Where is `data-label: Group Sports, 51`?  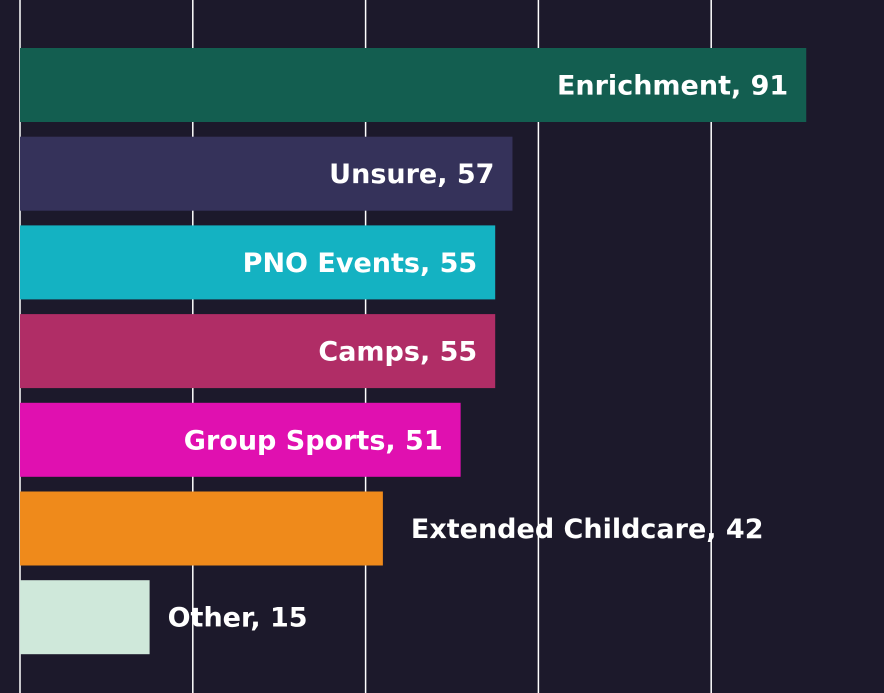 data-label: Group Sports, 51 is located at coordinates (313, 440).